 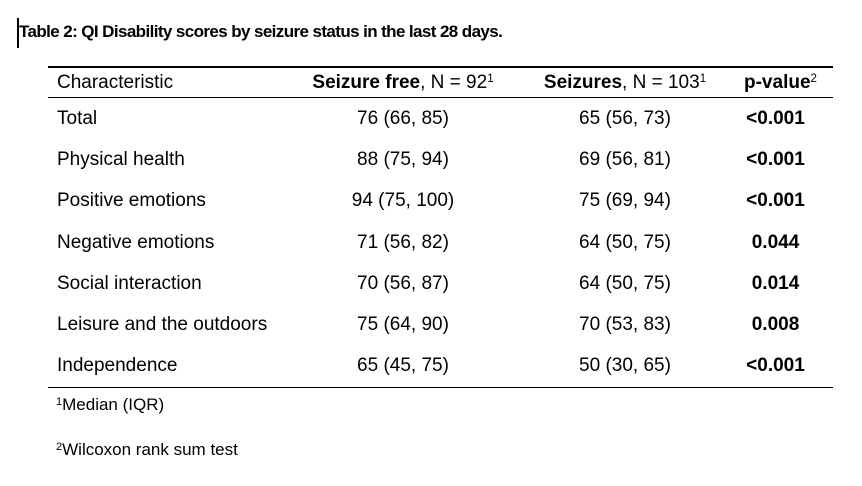 What do you see at coordinates (625, 118) in the screenshot?
I see `cell-seizures: 65 (56, 73)` at bounding box center [625, 118].